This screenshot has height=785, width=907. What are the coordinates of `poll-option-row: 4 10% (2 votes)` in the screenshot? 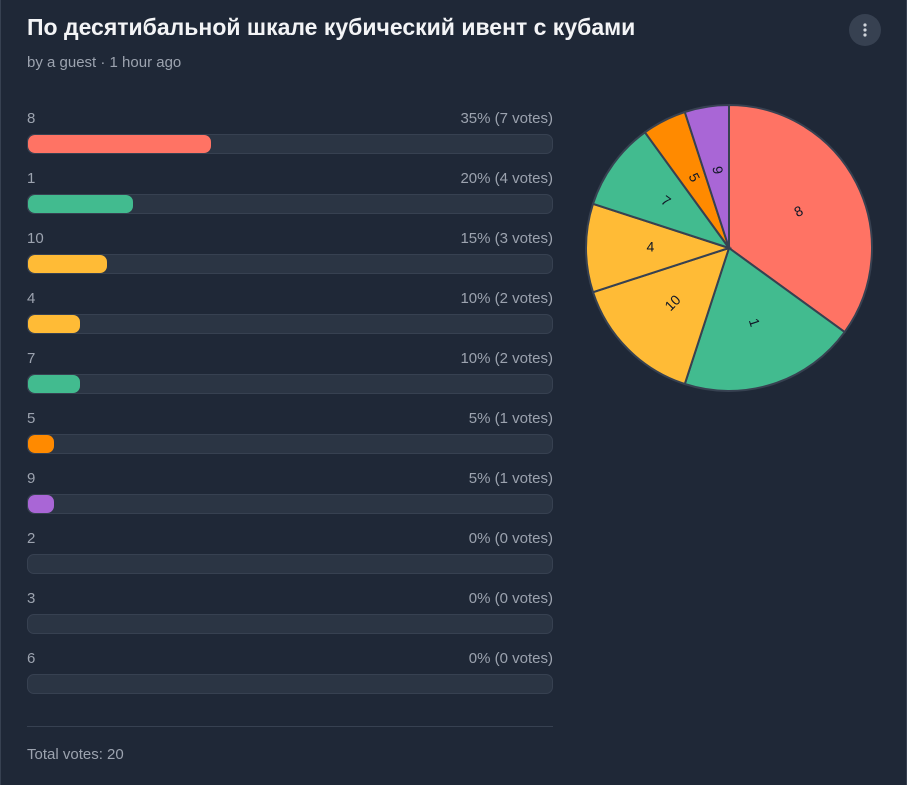 It's located at (290, 318).